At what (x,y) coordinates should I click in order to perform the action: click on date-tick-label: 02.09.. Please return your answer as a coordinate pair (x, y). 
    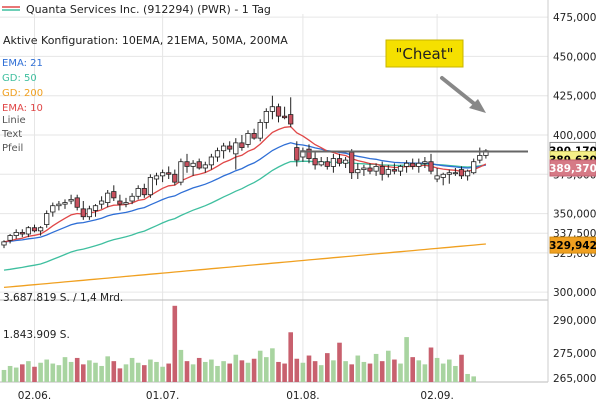
    Looking at the image, I should click on (436, 396).